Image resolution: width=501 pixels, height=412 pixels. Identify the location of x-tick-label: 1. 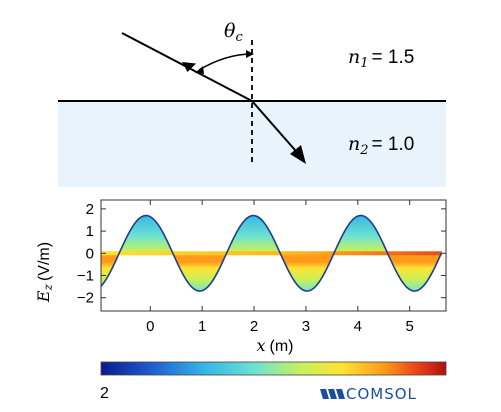
(202, 326).